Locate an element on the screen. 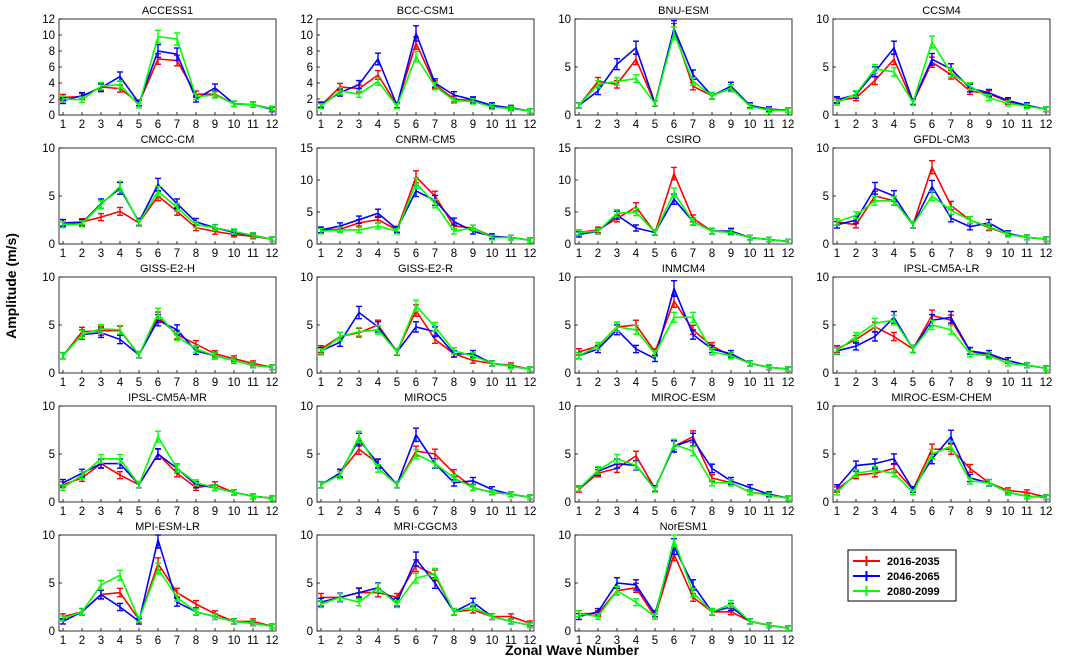 This screenshot has width=1072, height=660. x-tick-label: 5 is located at coordinates (139, 641).